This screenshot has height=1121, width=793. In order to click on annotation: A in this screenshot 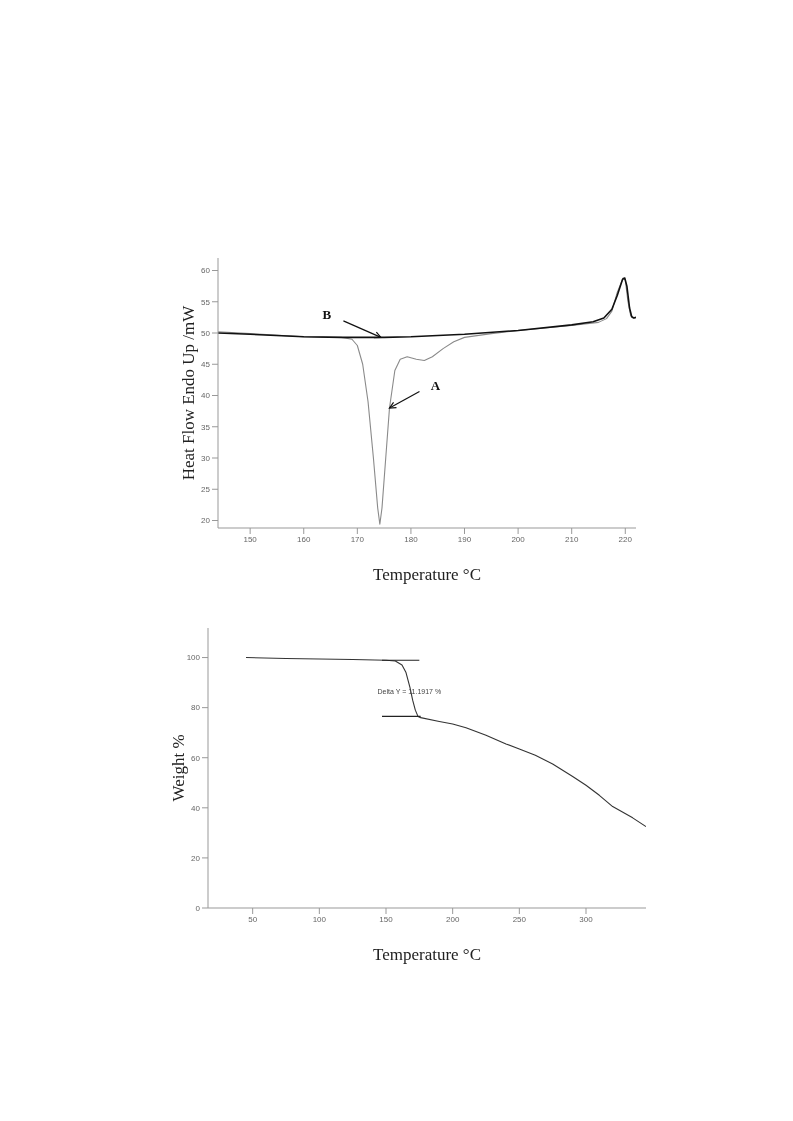, I will do `click(435, 385)`.